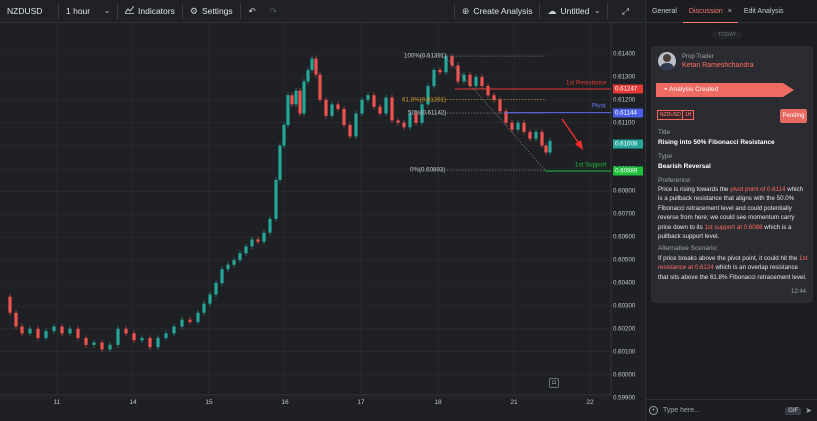  What do you see at coordinates (624, 191) in the screenshot?
I see `y-tick-label: 0.60800` at bounding box center [624, 191].